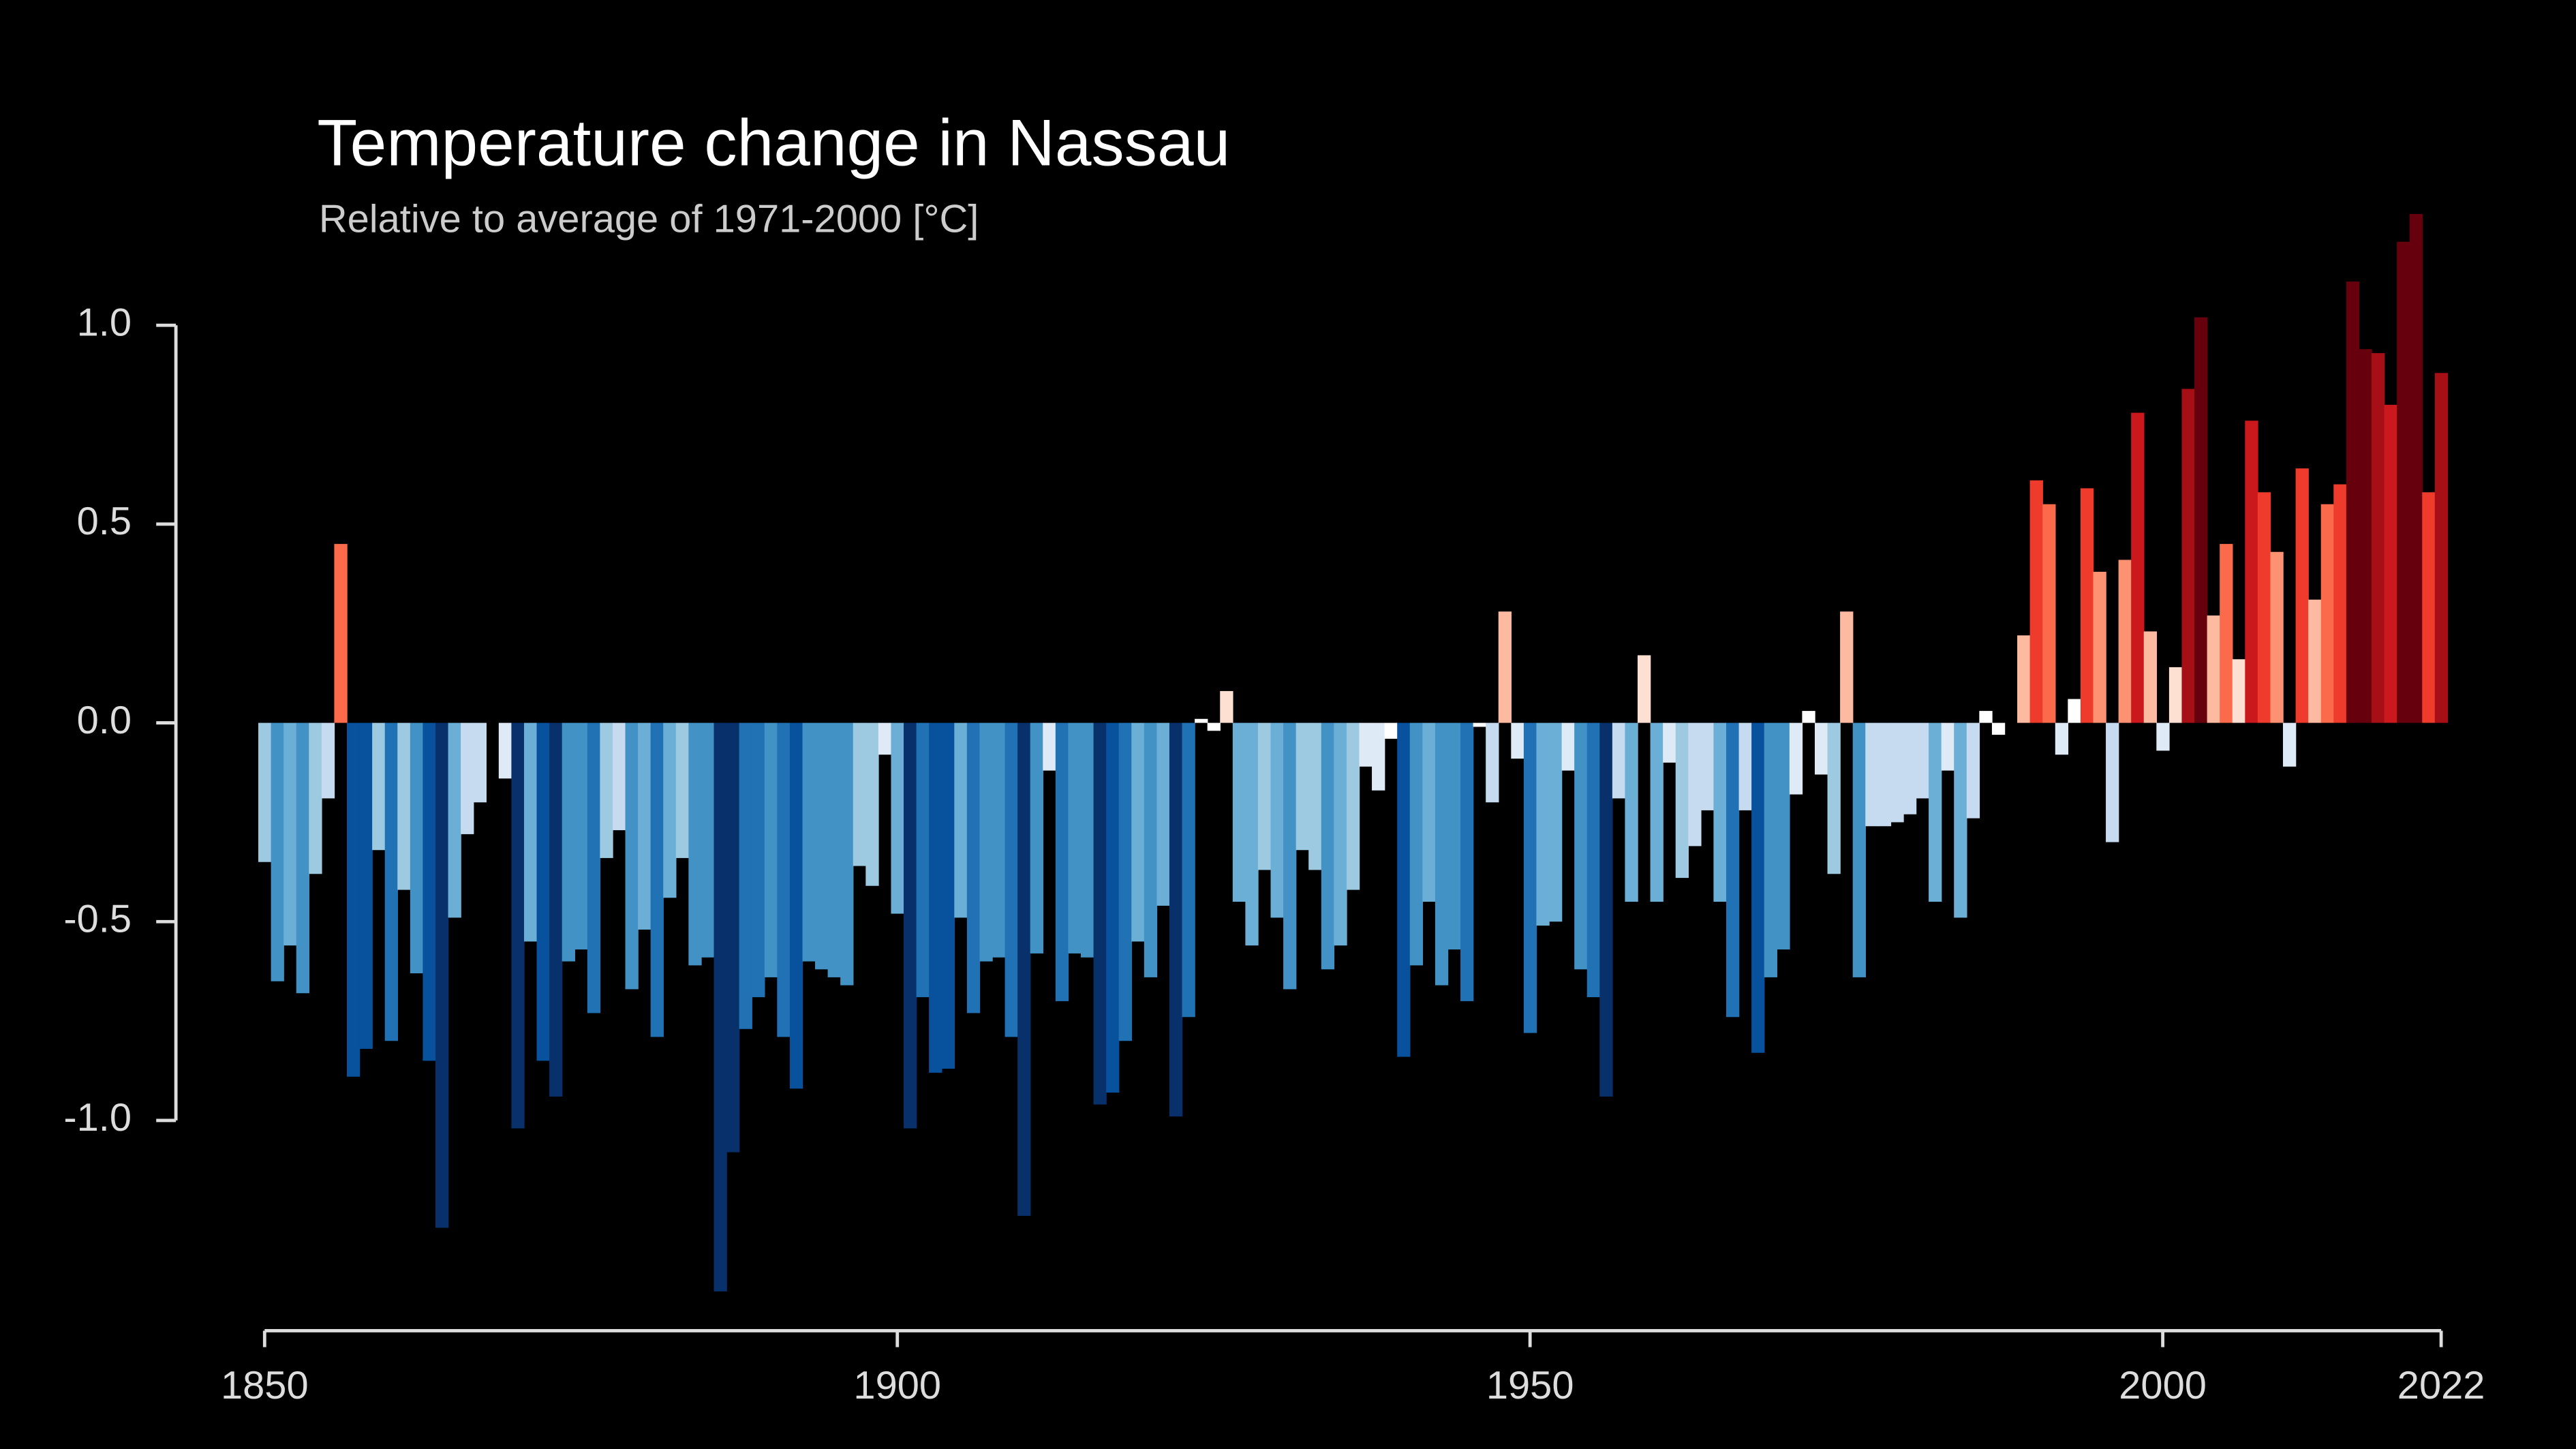 Image resolution: width=2576 pixels, height=1449 pixels. I want to click on x-tick-label: 1900, so click(897, 1385).